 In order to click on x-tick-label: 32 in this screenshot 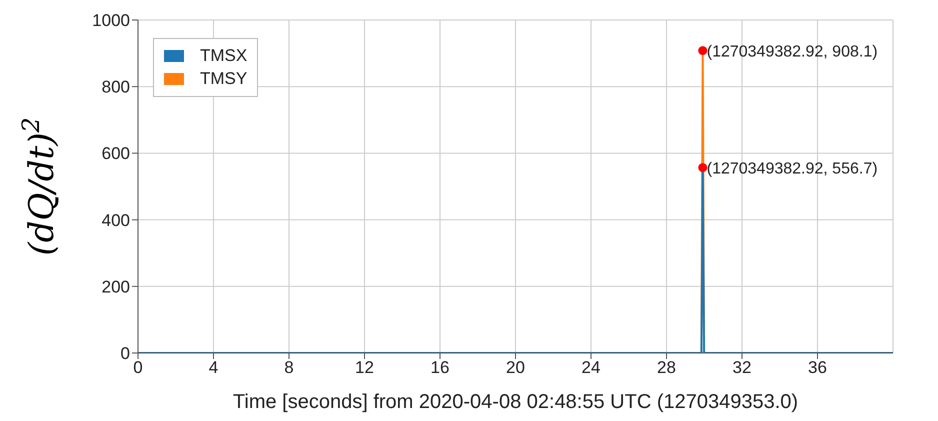, I will do `click(742, 368)`.